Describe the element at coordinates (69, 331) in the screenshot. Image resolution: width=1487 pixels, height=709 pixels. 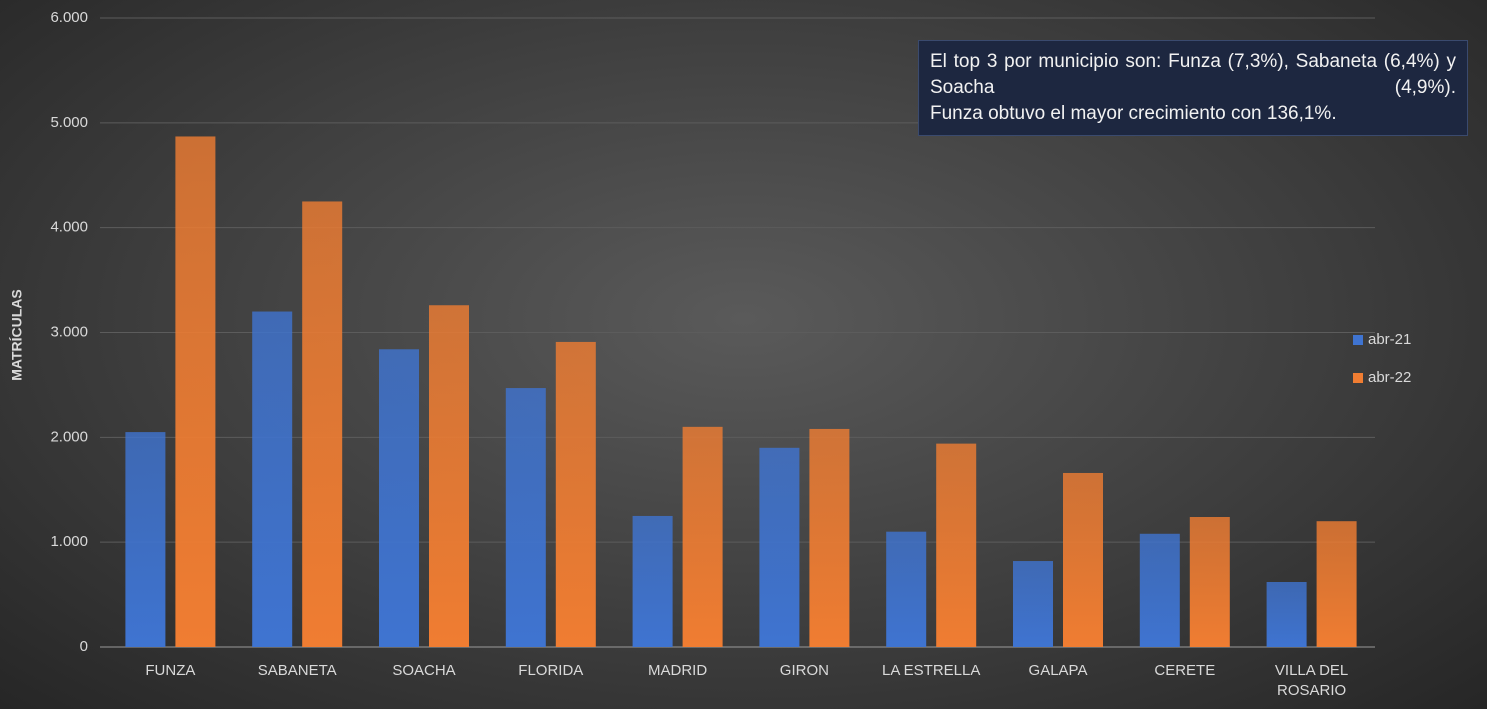
I see `y-tick-label: 3.000` at that location.